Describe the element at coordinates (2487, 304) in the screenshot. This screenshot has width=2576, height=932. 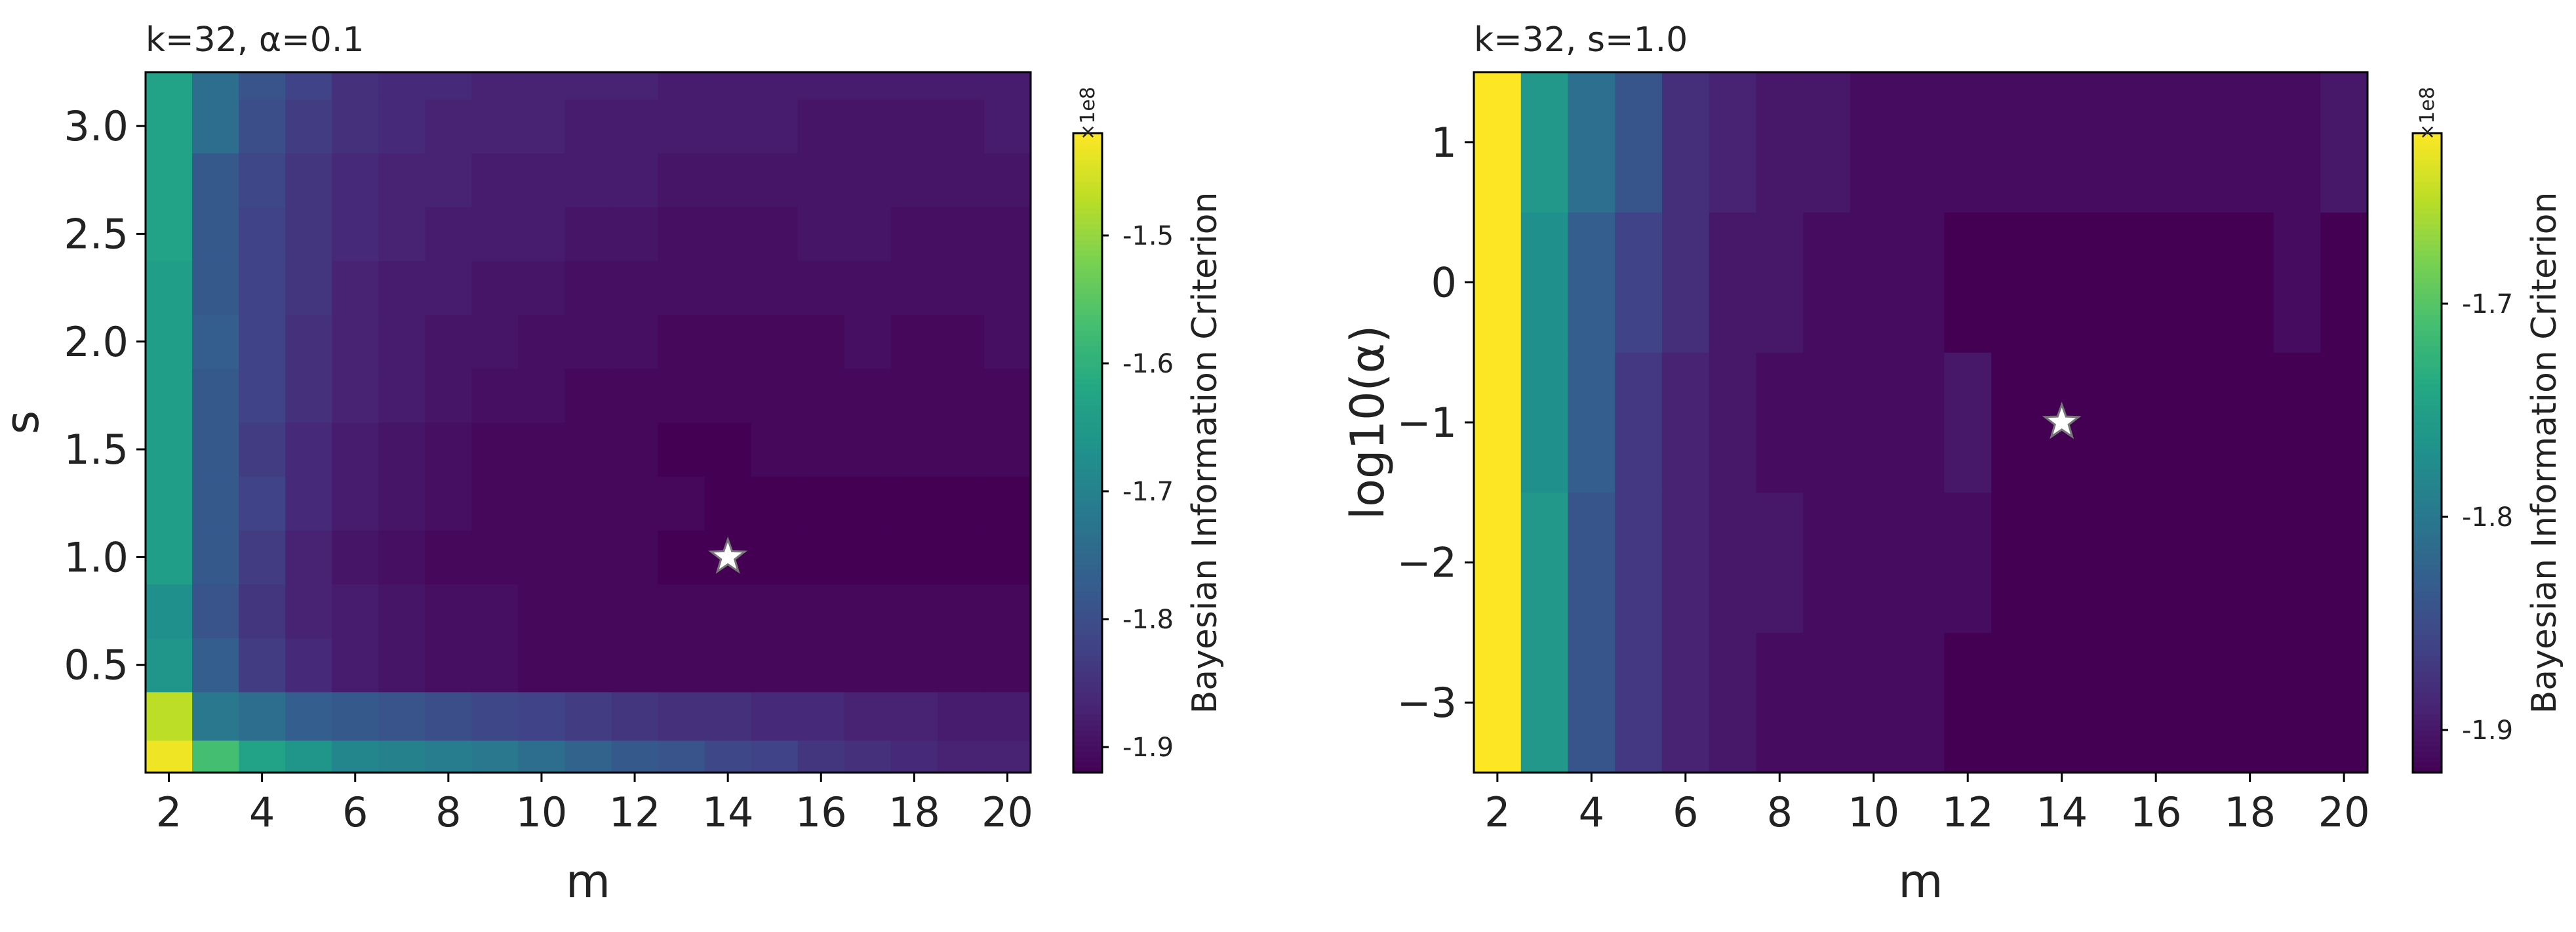
I see `colorbar-tick-label: -1.7` at that location.